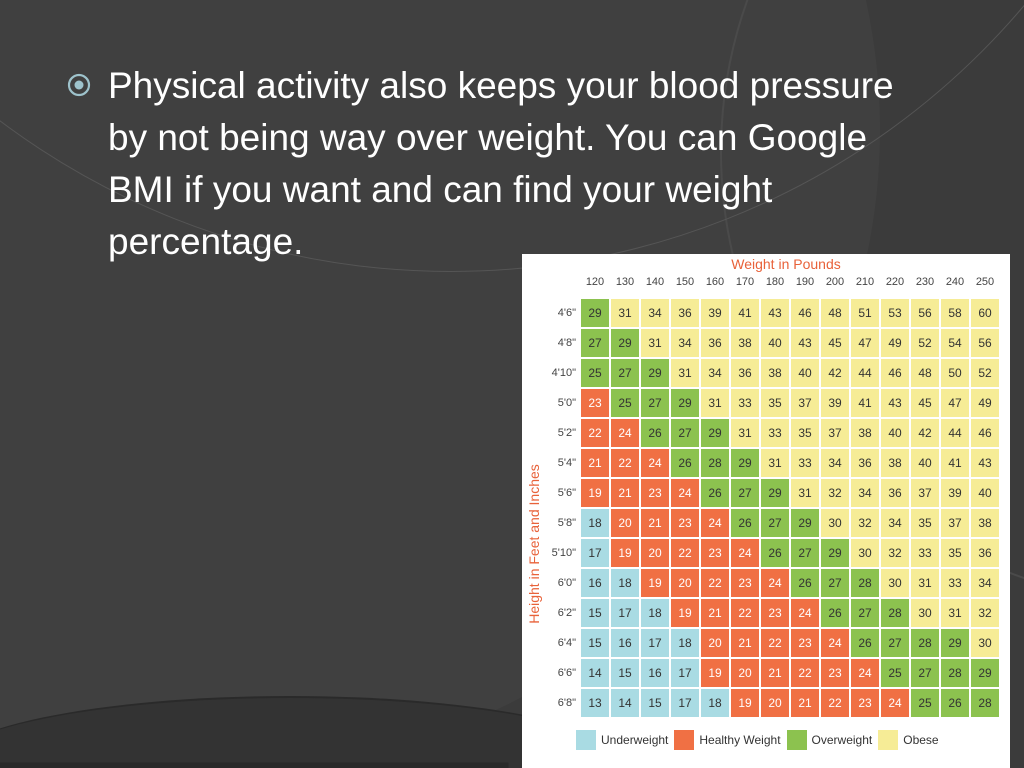 This screenshot has height=768, width=1024. I want to click on bmi-cell: 50, so click(955, 373).